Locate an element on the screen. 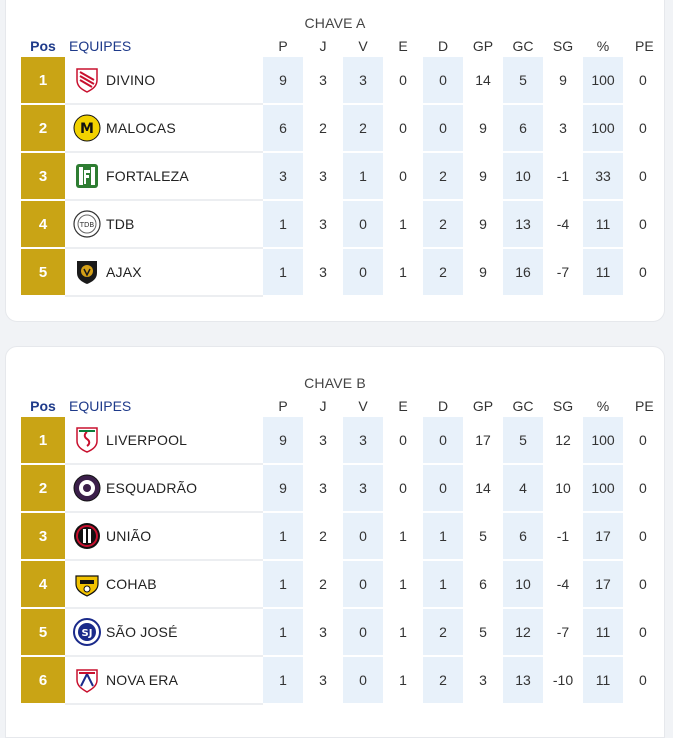 The width and height of the screenshot is (673, 738). points-cell: 1 is located at coordinates (283, 272).